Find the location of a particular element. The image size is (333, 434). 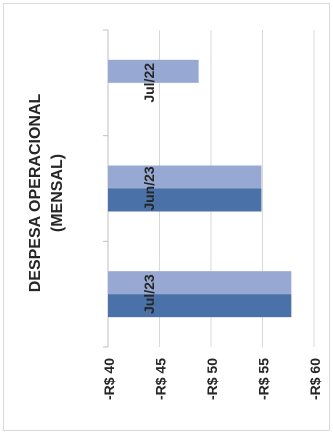

value-tick-label: -R$ 40 is located at coordinates (109, 379).